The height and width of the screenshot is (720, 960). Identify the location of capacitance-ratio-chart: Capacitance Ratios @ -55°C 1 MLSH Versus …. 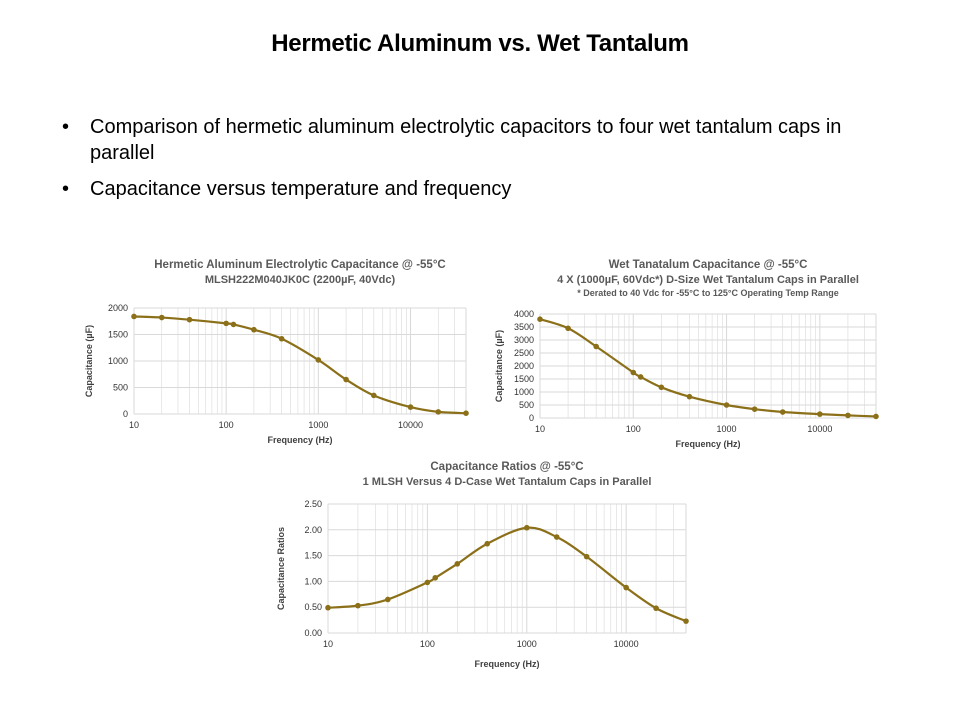
(482, 565).